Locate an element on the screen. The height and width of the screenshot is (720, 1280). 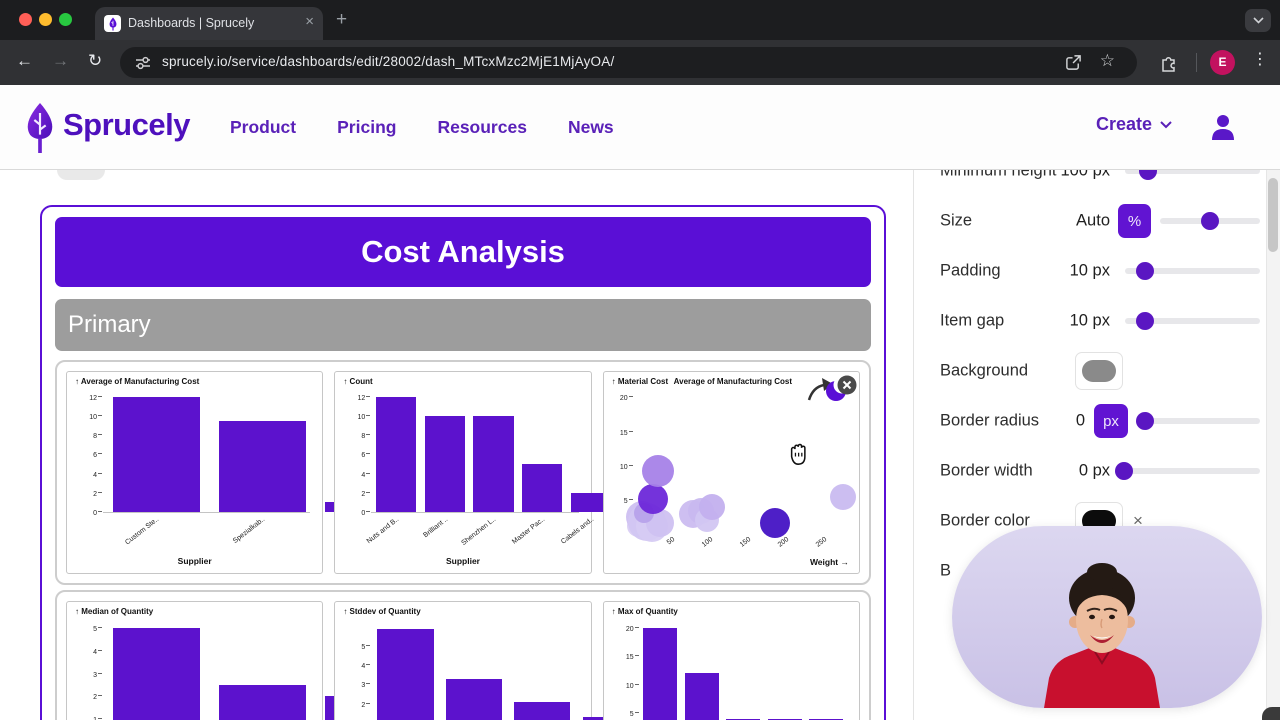
extensions-puzzle-icon is located at coordinates (1169, 62).